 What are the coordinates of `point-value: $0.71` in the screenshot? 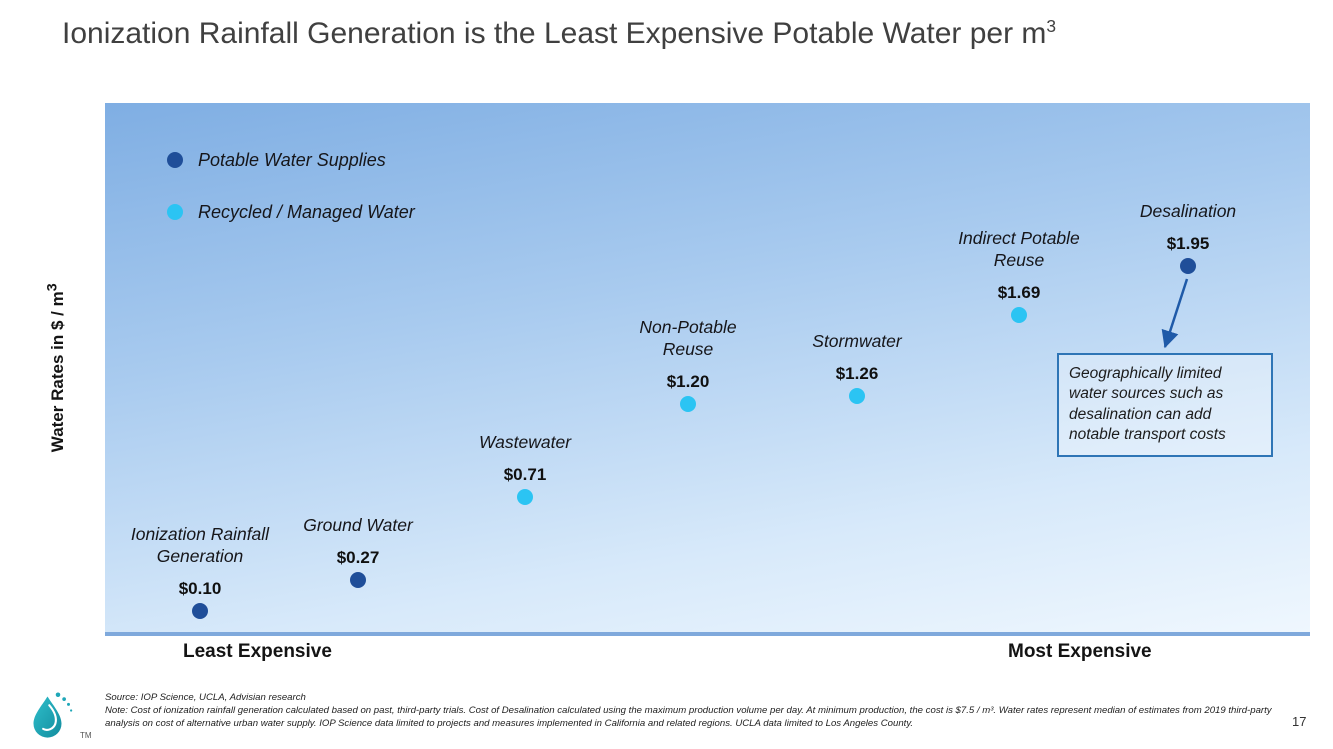 It's located at (525, 474).